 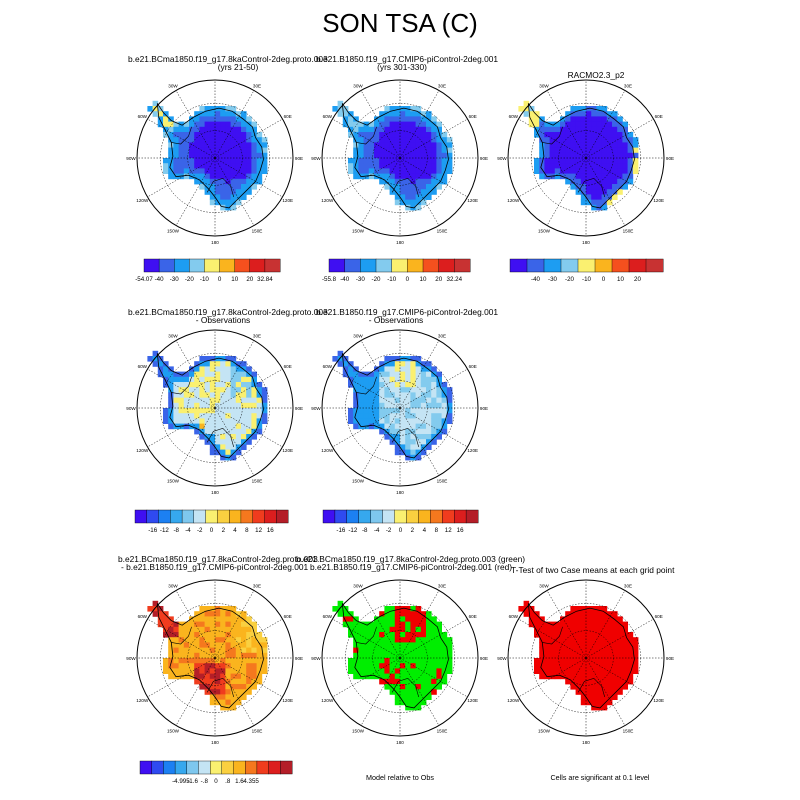 What do you see at coordinates (570, 279) in the screenshot?
I see `colorbar-label: -20` at bounding box center [570, 279].